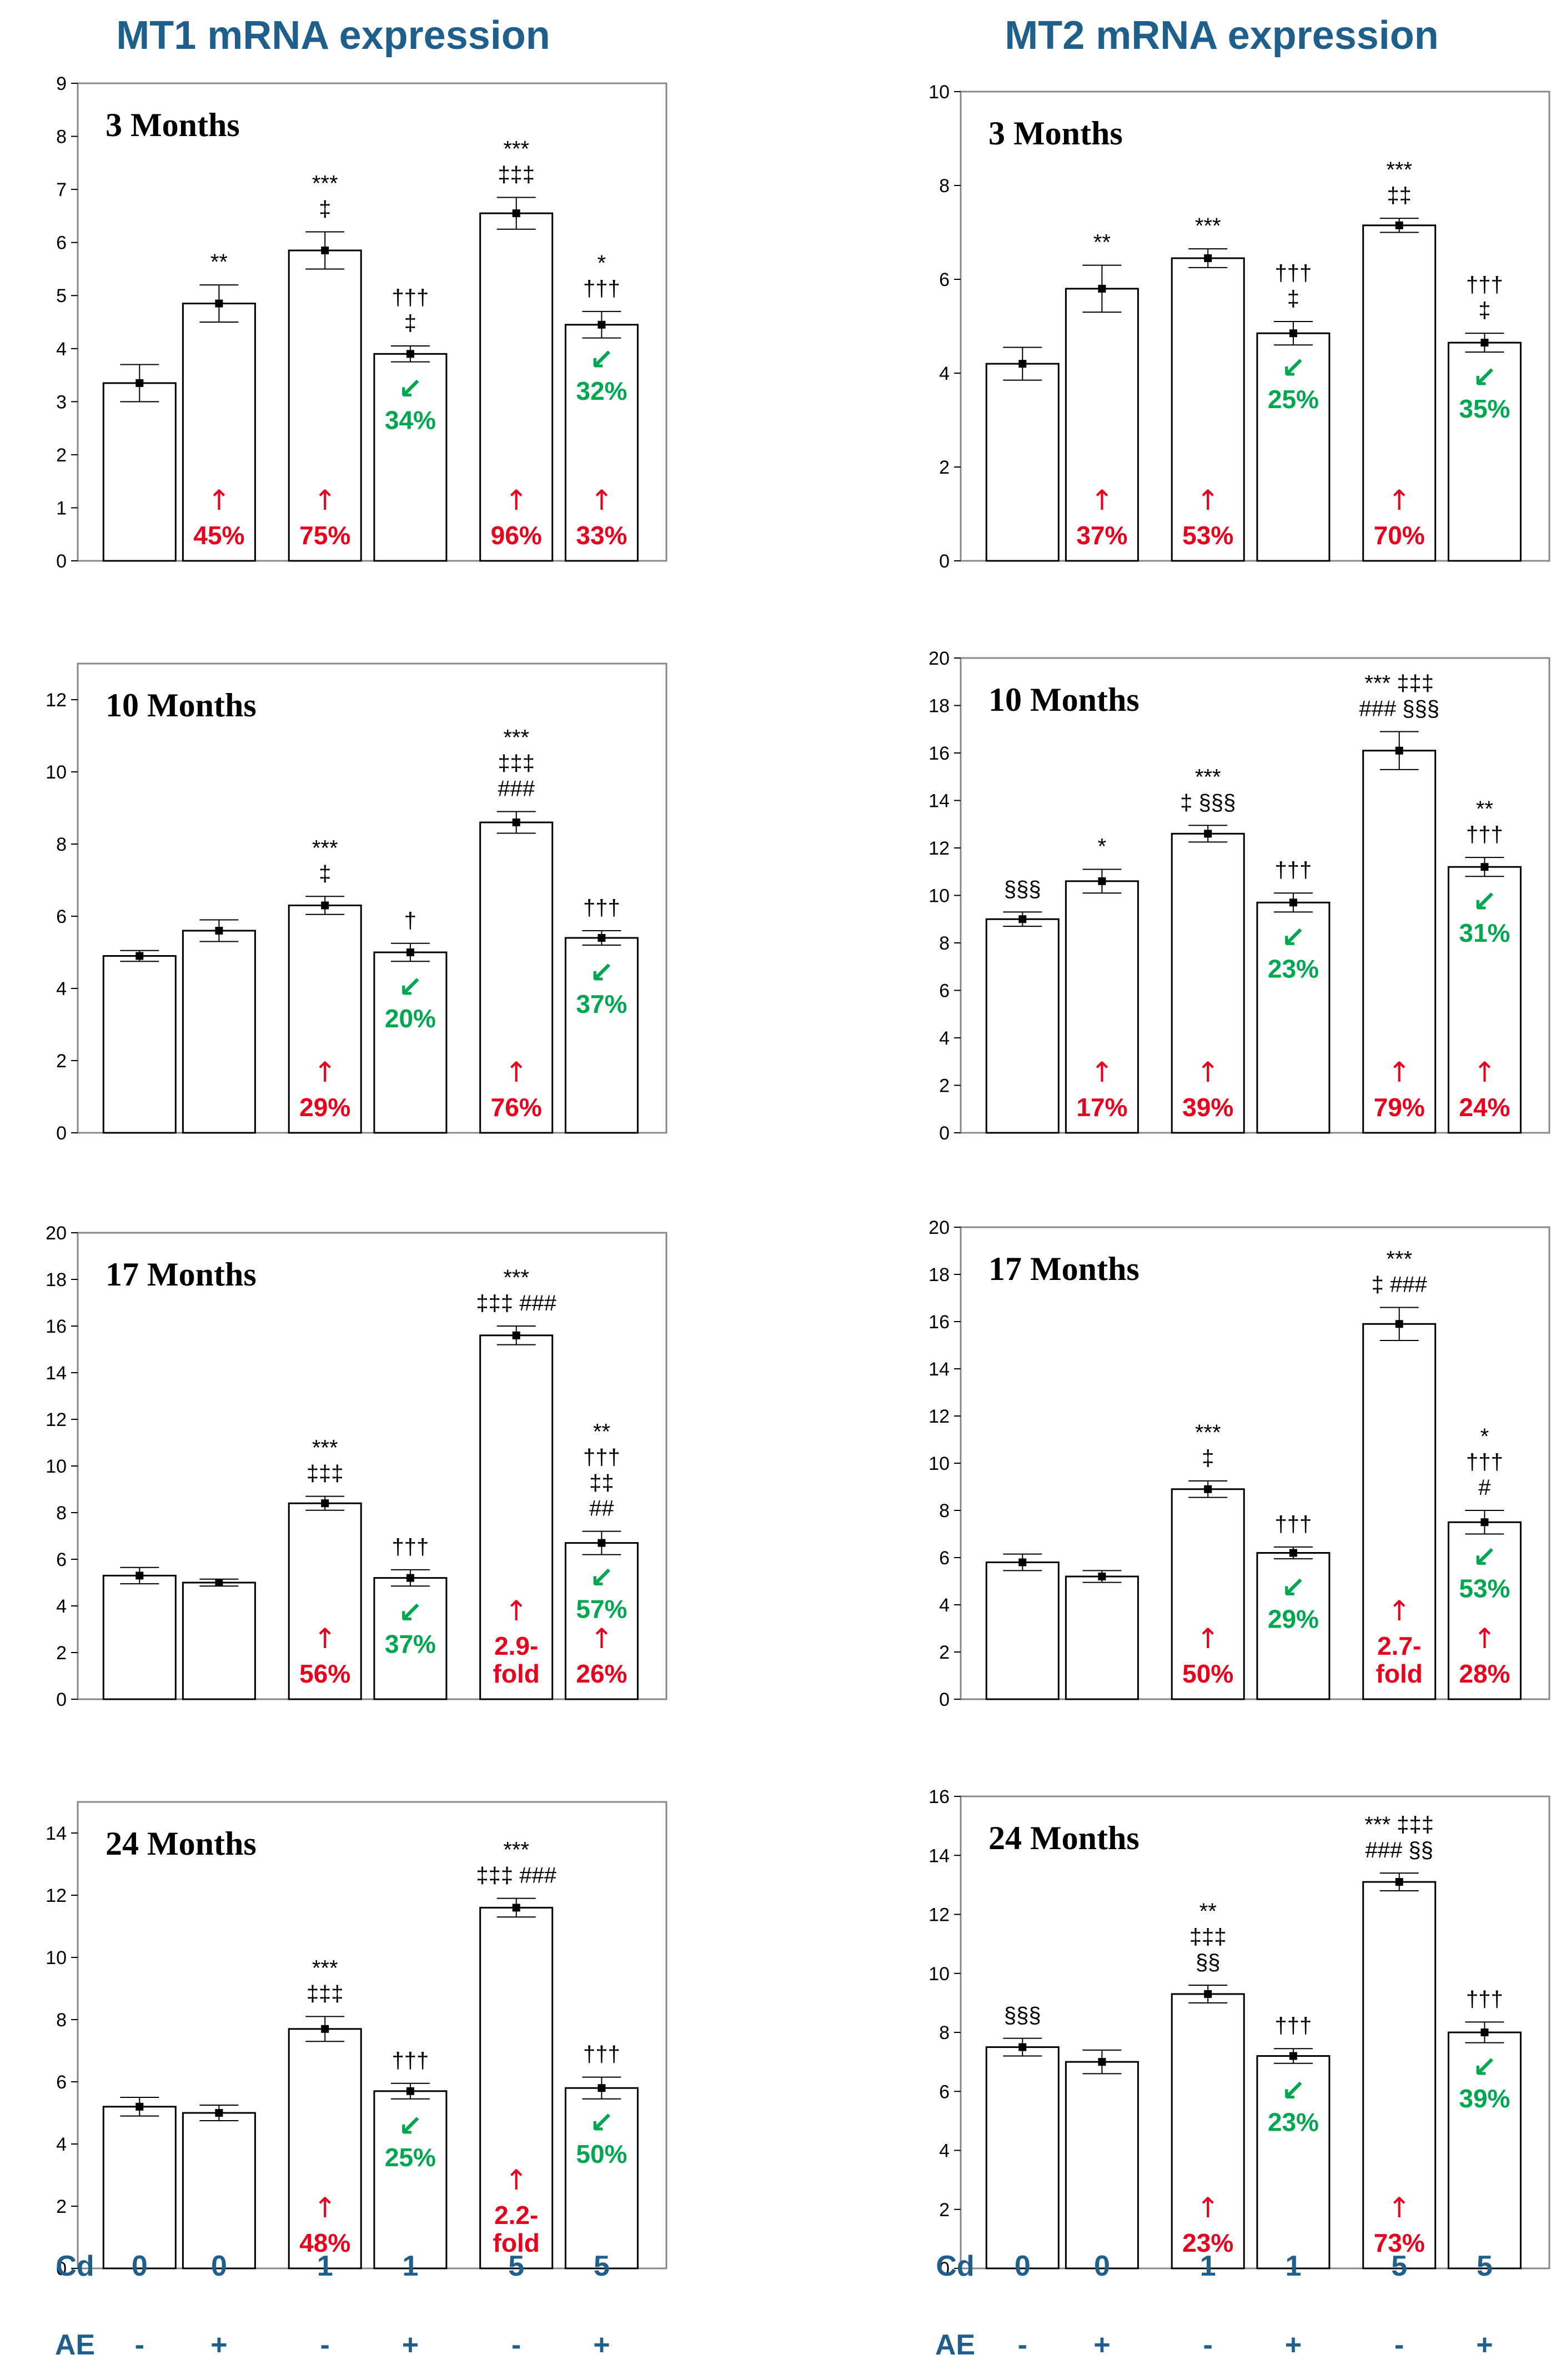 This screenshot has width=1561, height=2380. I want to click on y-tick-label: 12, so click(939, 1915).